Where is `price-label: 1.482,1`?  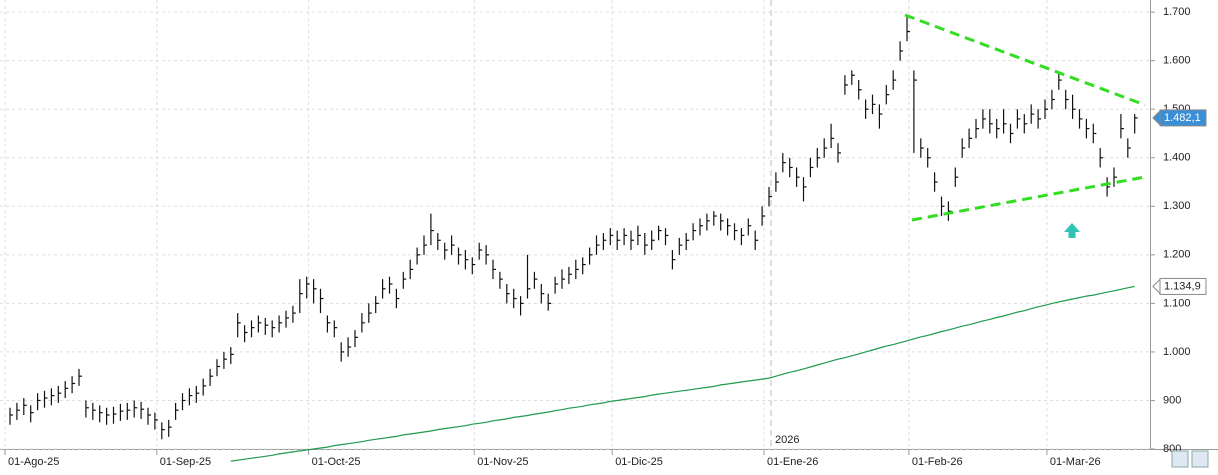 price-label: 1.482,1 is located at coordinates (1182, 118).